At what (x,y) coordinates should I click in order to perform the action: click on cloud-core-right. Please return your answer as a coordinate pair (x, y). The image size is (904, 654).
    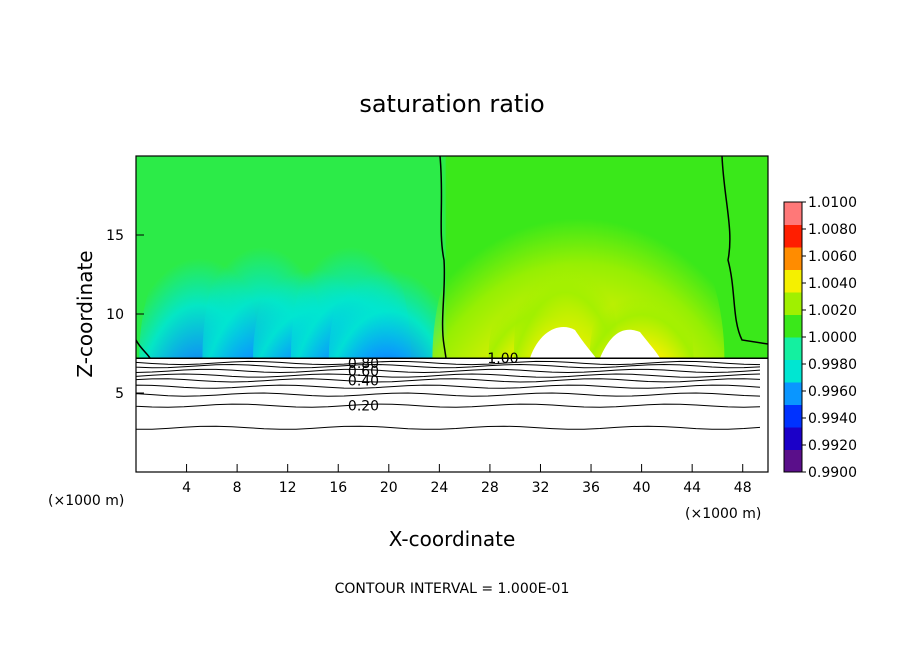
    Looking at the image, I should click on (630, 343).